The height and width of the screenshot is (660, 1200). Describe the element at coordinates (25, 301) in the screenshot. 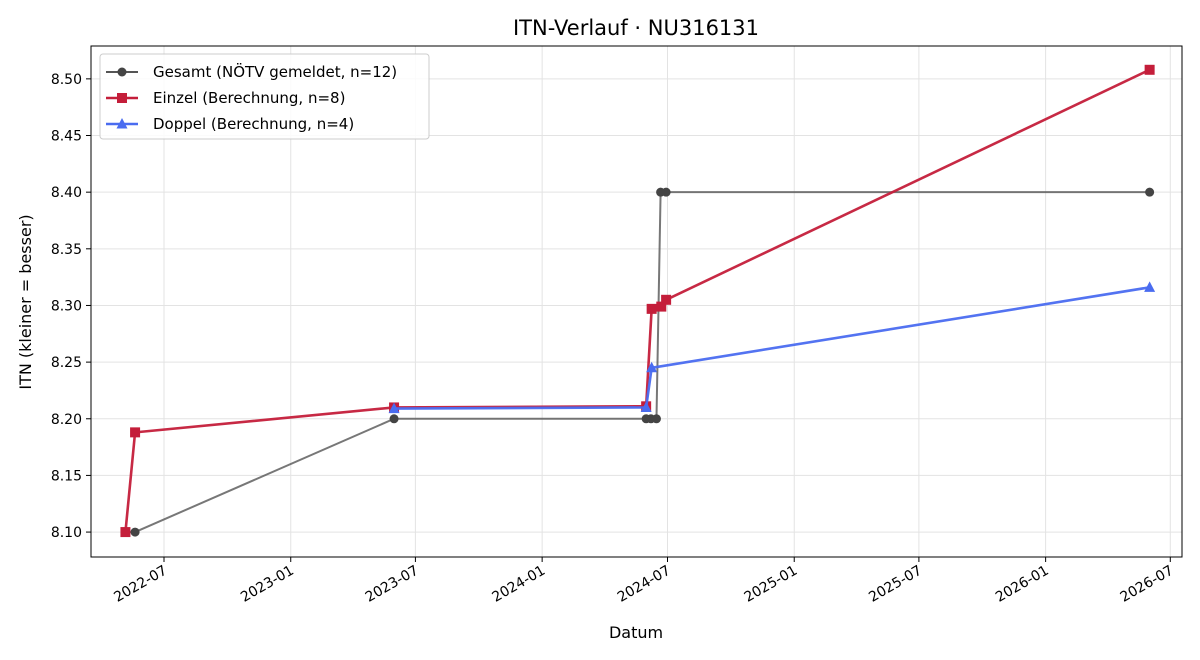

I see `y-axis-title: ITN (kleiner = besser)` at that location.